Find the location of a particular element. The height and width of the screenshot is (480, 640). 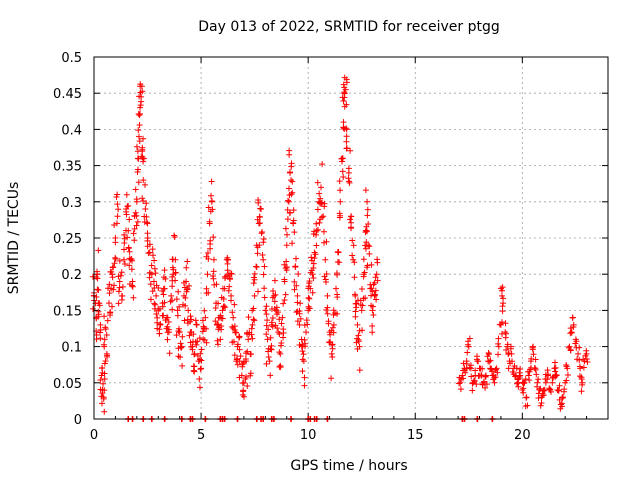

y-tick-label: 0.35 is located at coordinates (67, 167).